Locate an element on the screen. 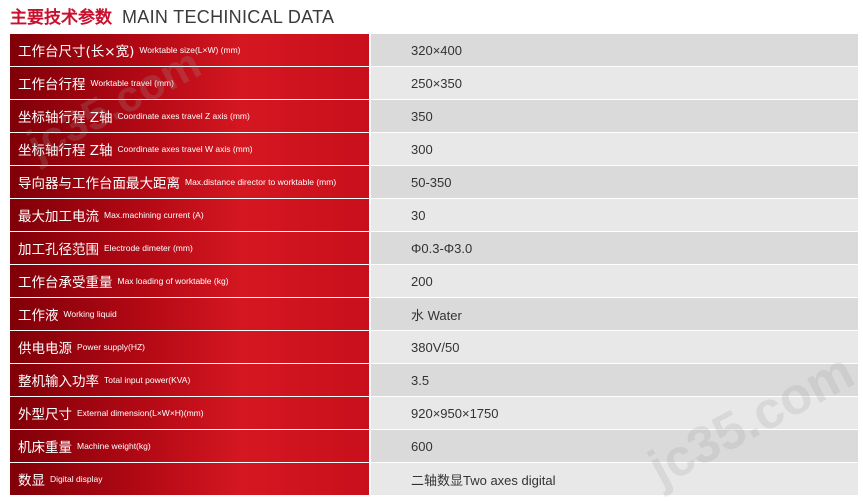 The image size is (863, 501). row-value: 600 is located at coordinates (614, 446).